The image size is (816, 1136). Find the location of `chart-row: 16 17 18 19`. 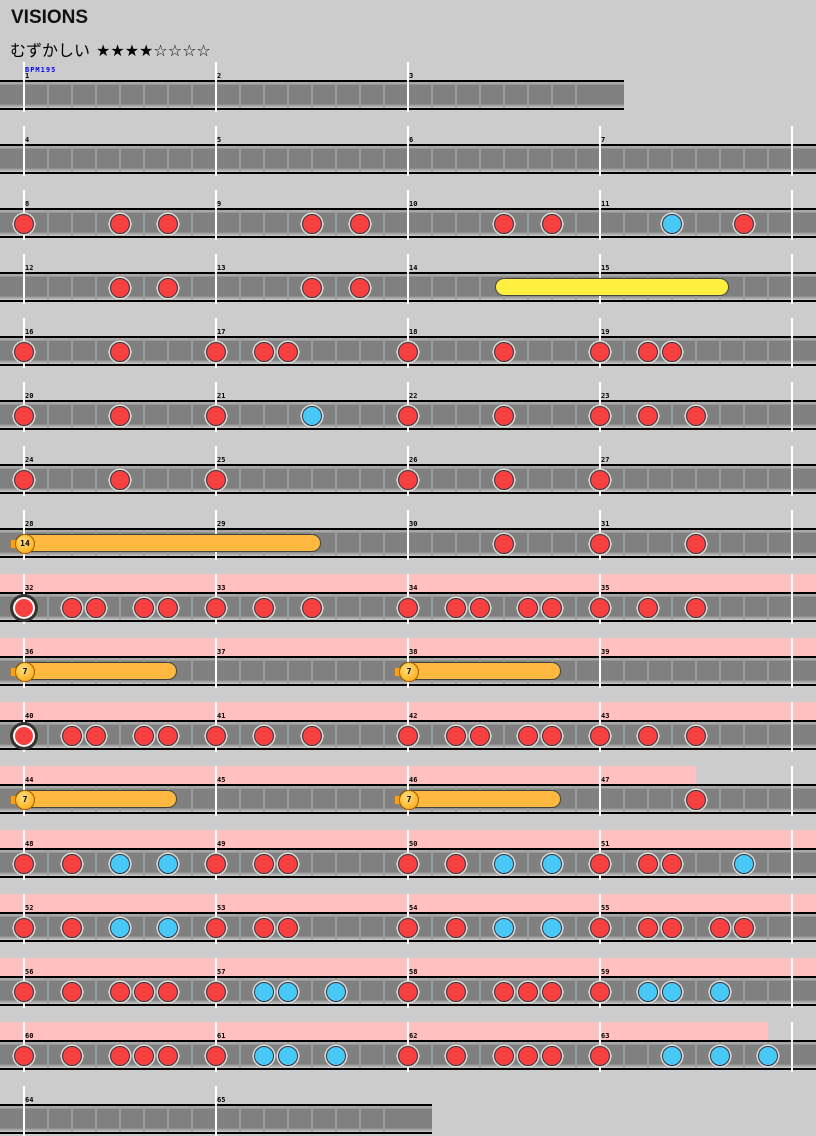

chart-row: 16 17 18 19 is located at coordinates (408, 343).